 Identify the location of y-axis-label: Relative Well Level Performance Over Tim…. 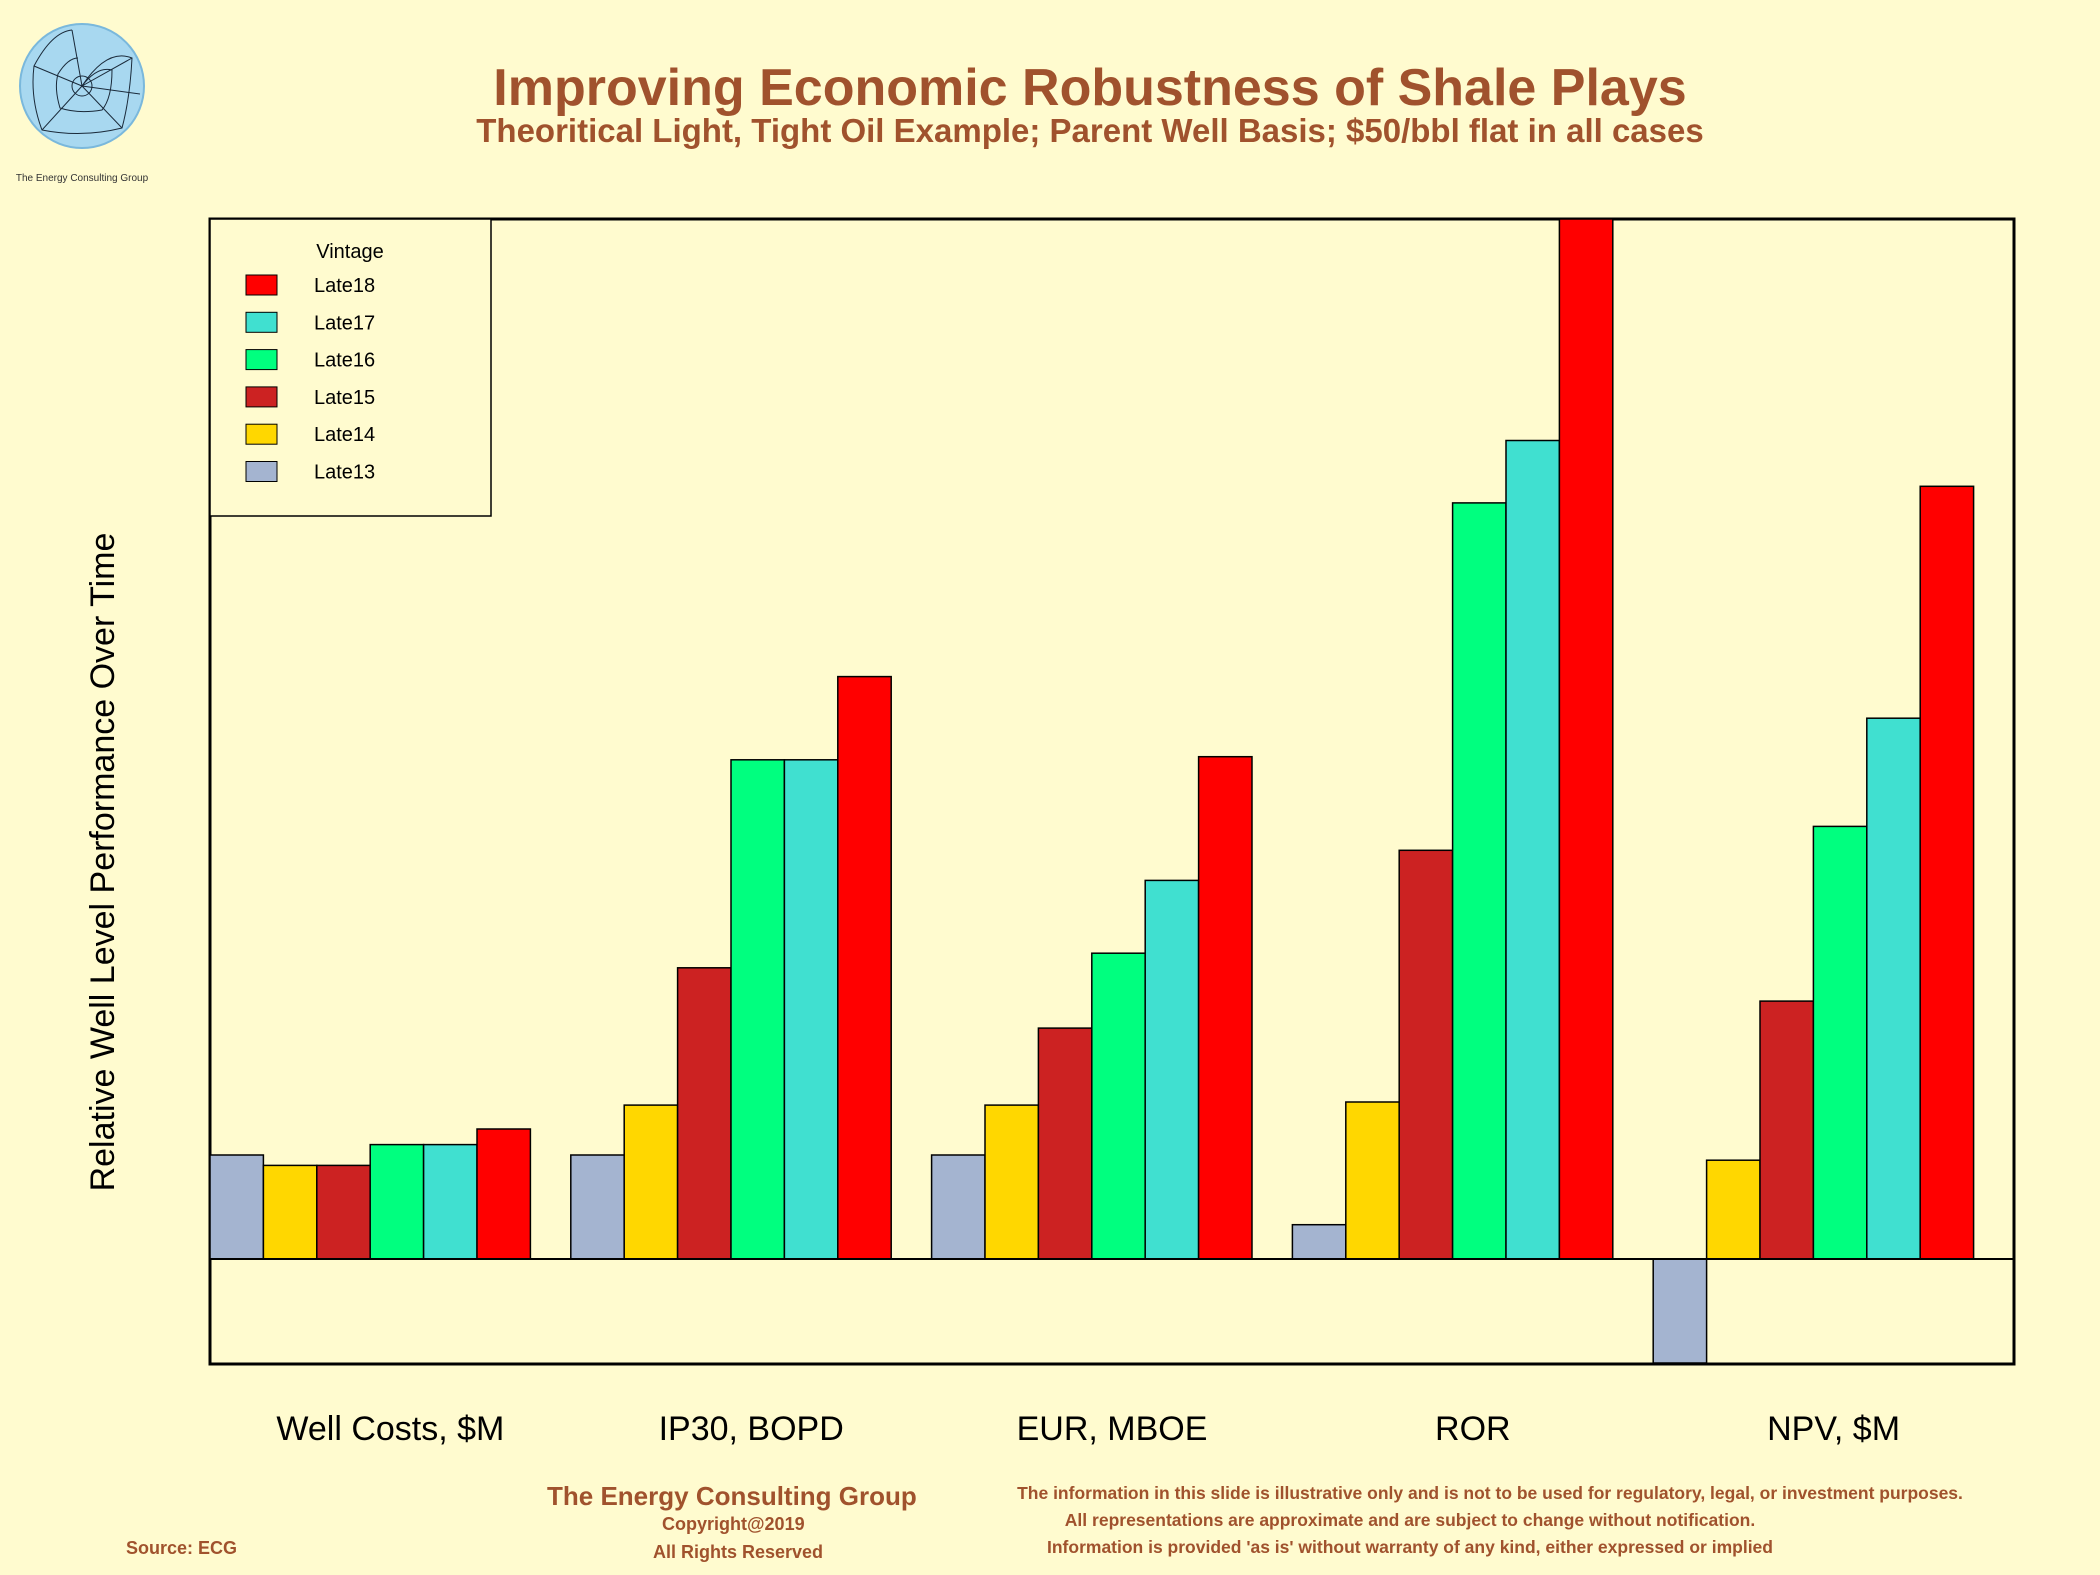
(103, 862).